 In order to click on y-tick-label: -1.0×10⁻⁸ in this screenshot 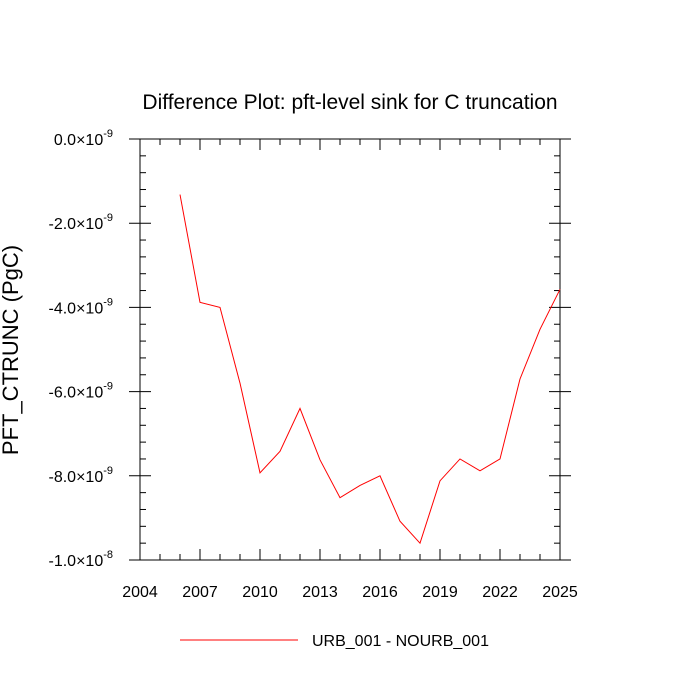, I will do `click(81, 559)`.